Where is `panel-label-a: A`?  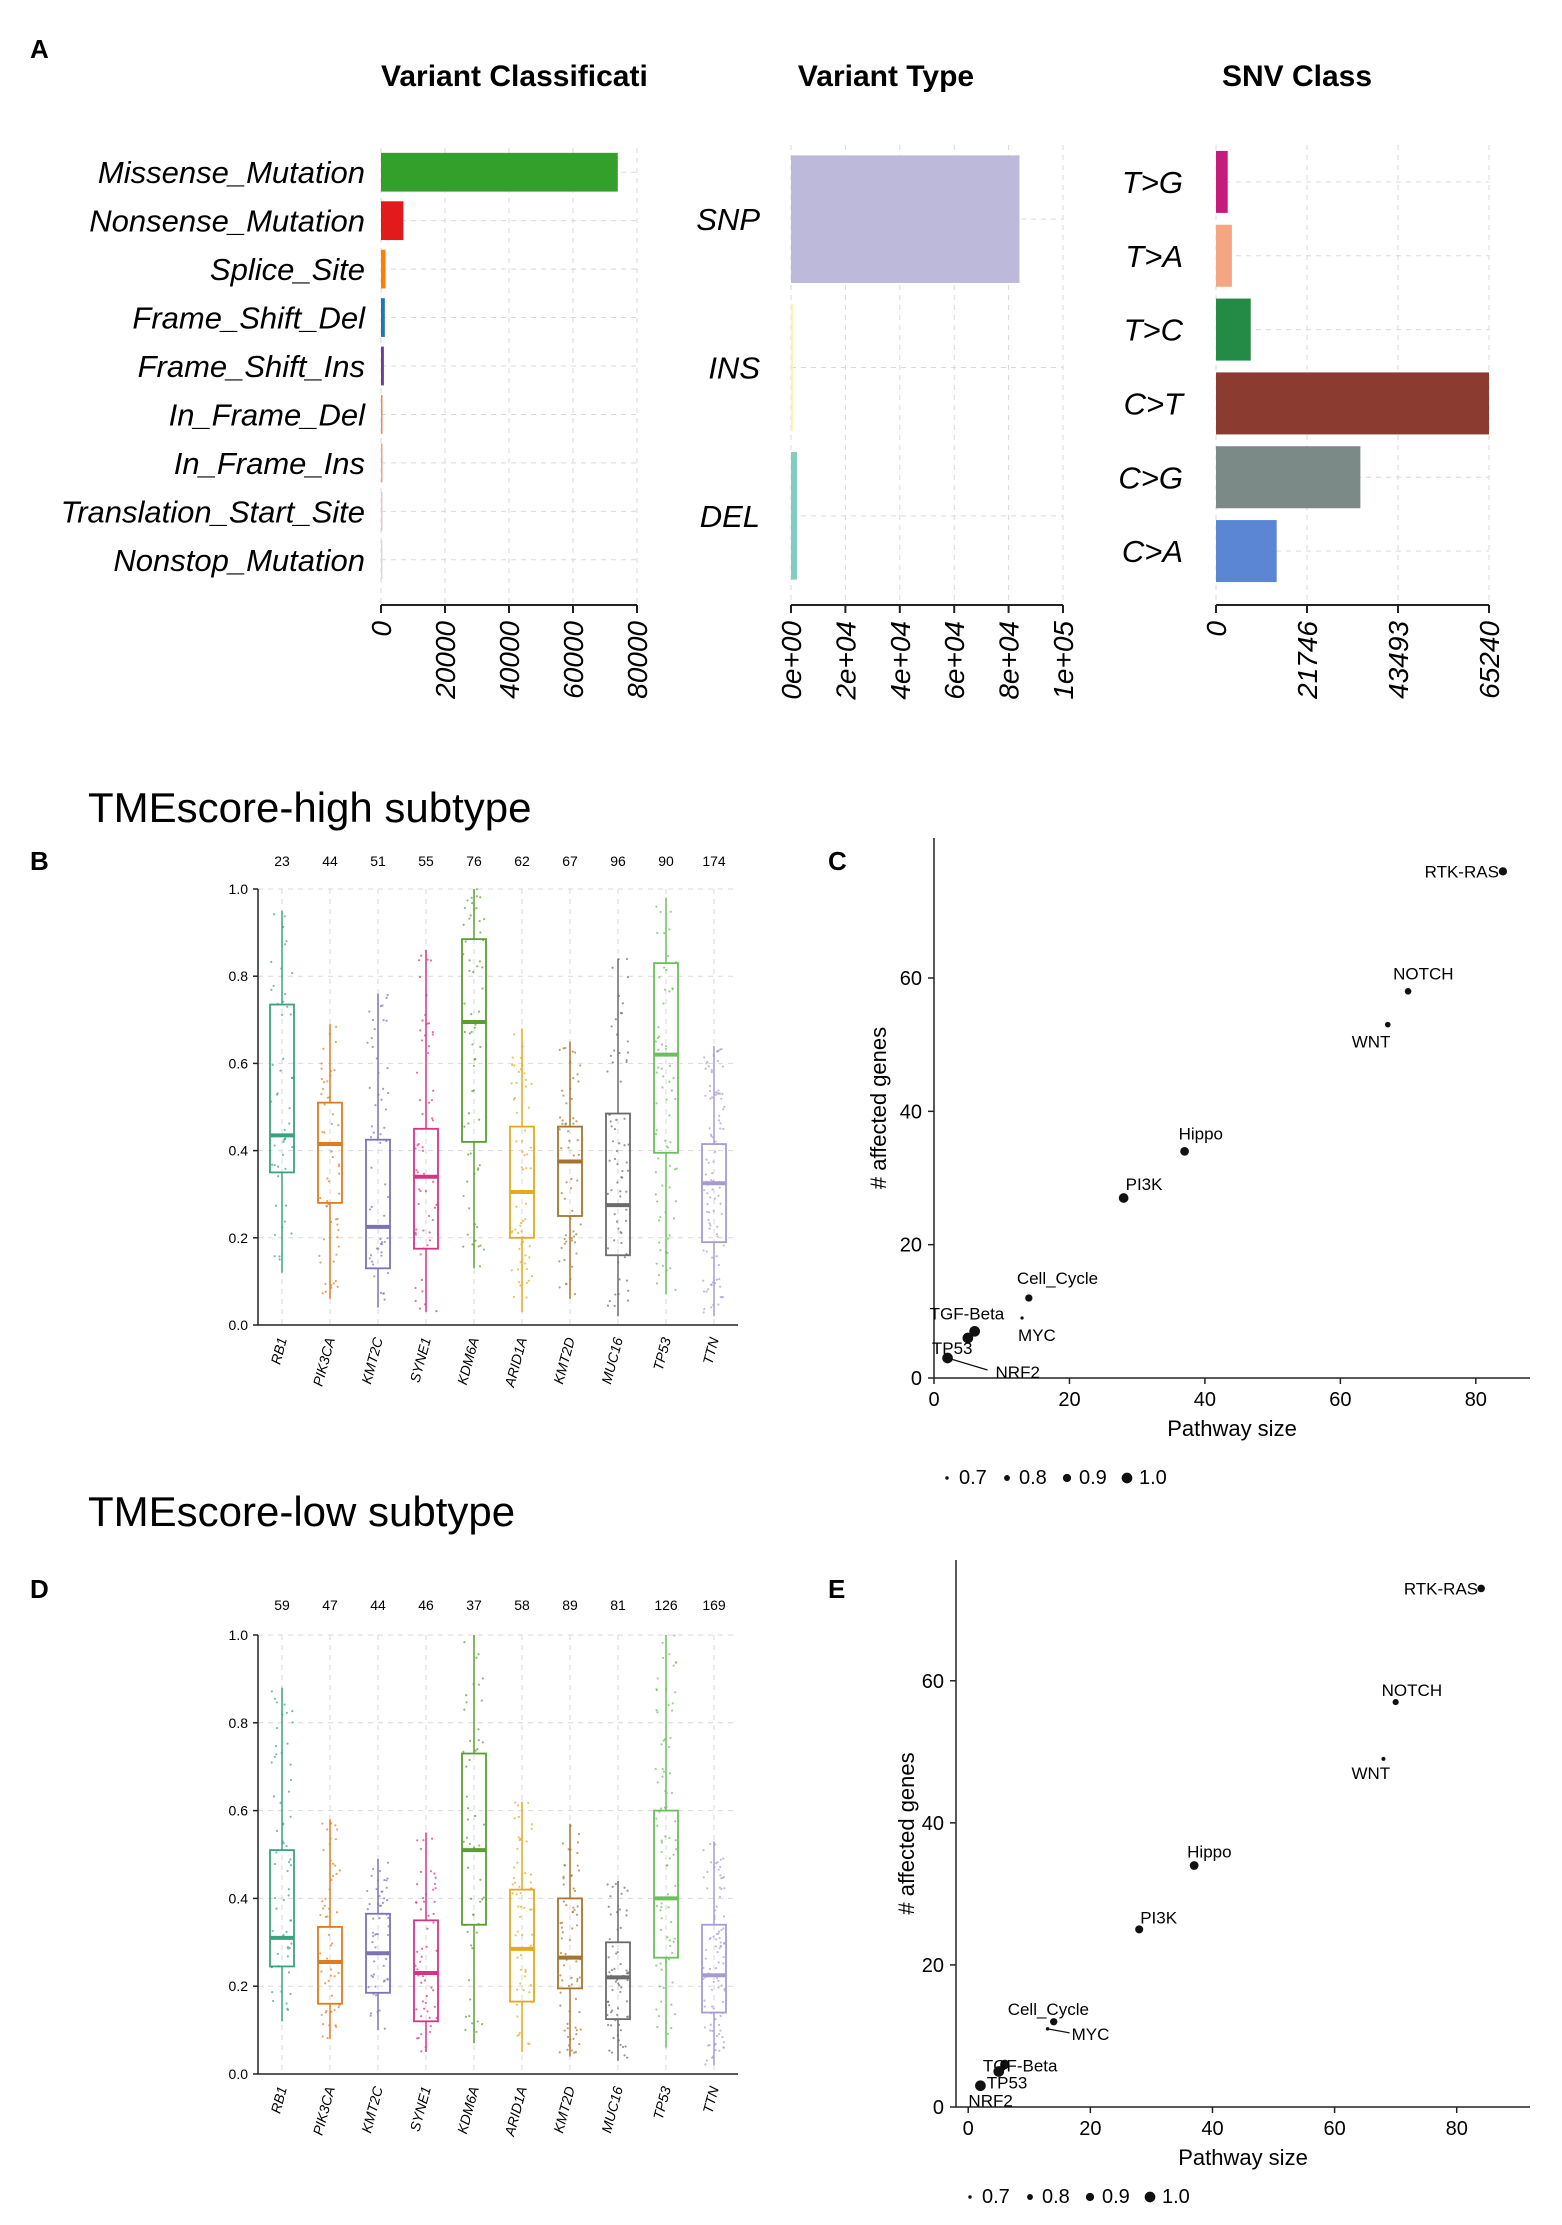 panel-label-a: A is located at coordinates (39, 49).